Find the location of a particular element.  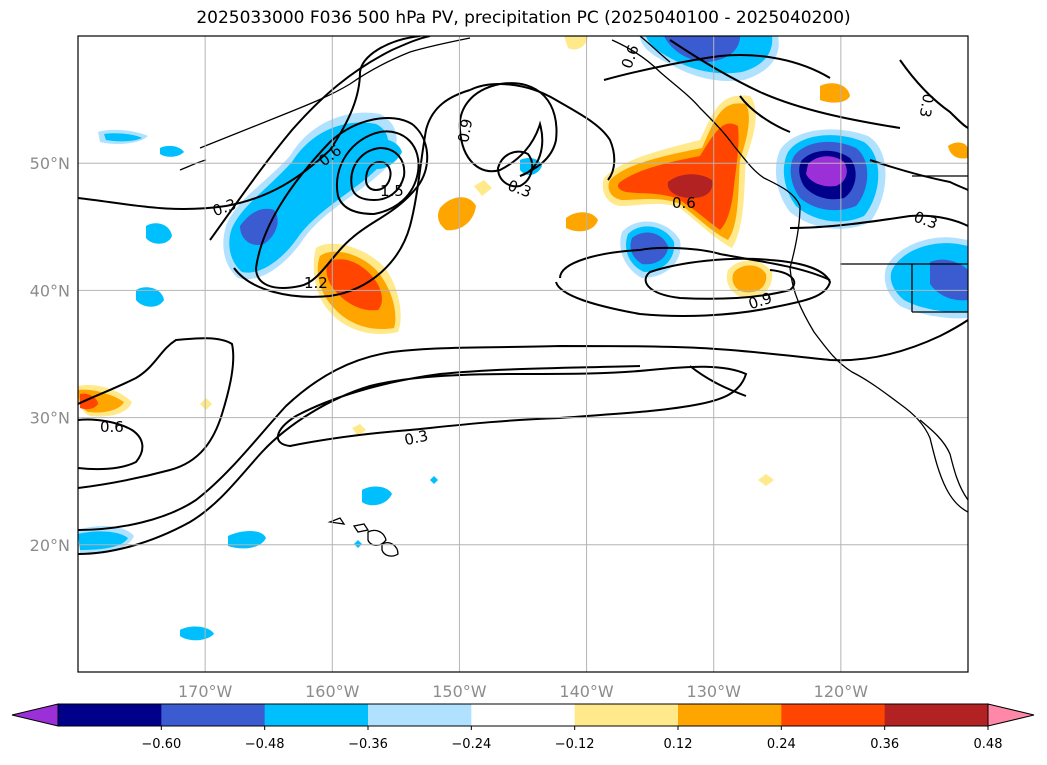

lat-tick-label: 50°N is located at coordinates (50, 163).